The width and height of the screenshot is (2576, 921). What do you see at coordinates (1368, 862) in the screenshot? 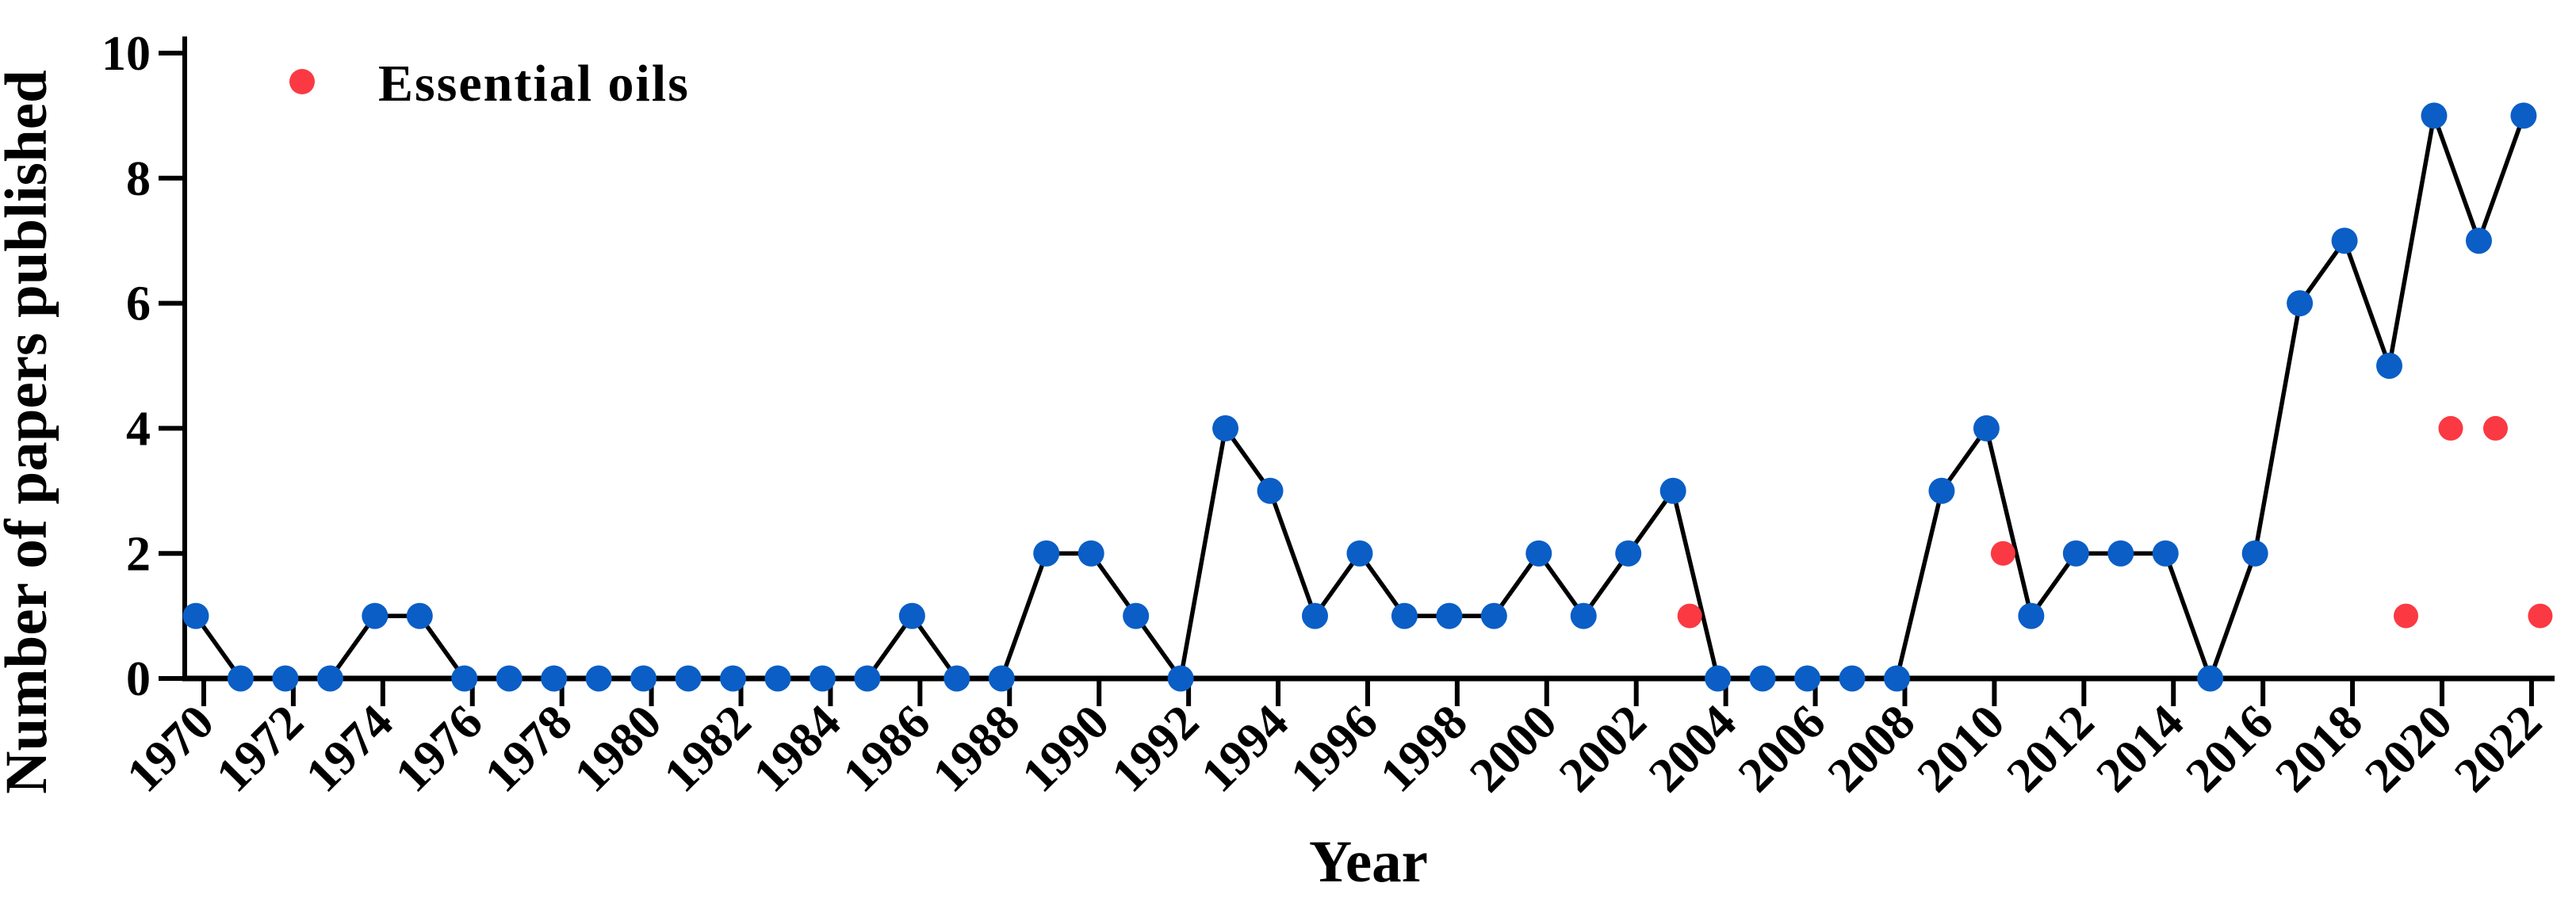
I see `x-axis-title: Year` at bounding box center [1368, 862].